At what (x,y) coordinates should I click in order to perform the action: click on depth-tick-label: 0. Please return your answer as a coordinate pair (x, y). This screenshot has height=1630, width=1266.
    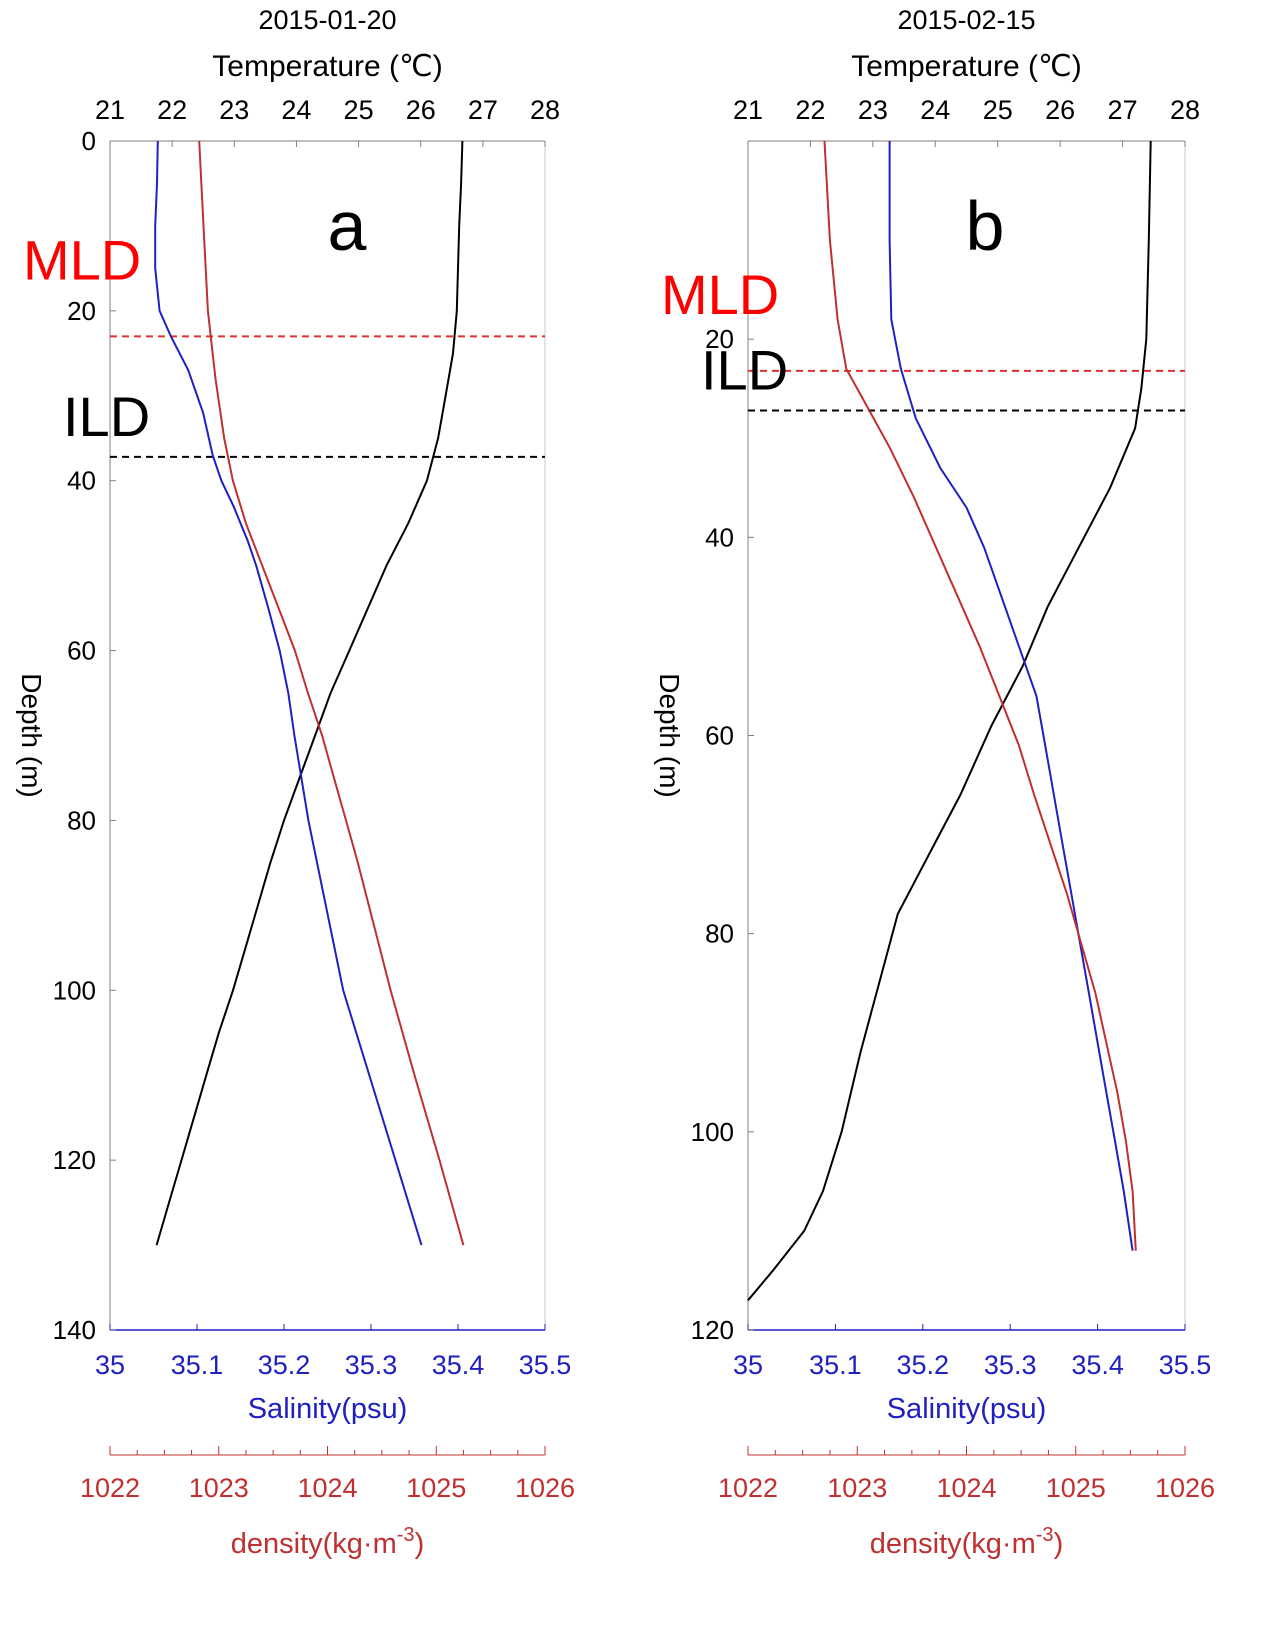
    Looking at the image, I should click on (89, 141).